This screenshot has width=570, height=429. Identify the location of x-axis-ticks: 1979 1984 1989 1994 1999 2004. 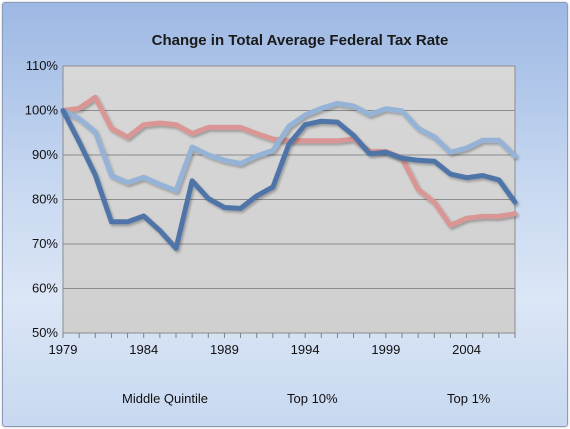
(265, 349).